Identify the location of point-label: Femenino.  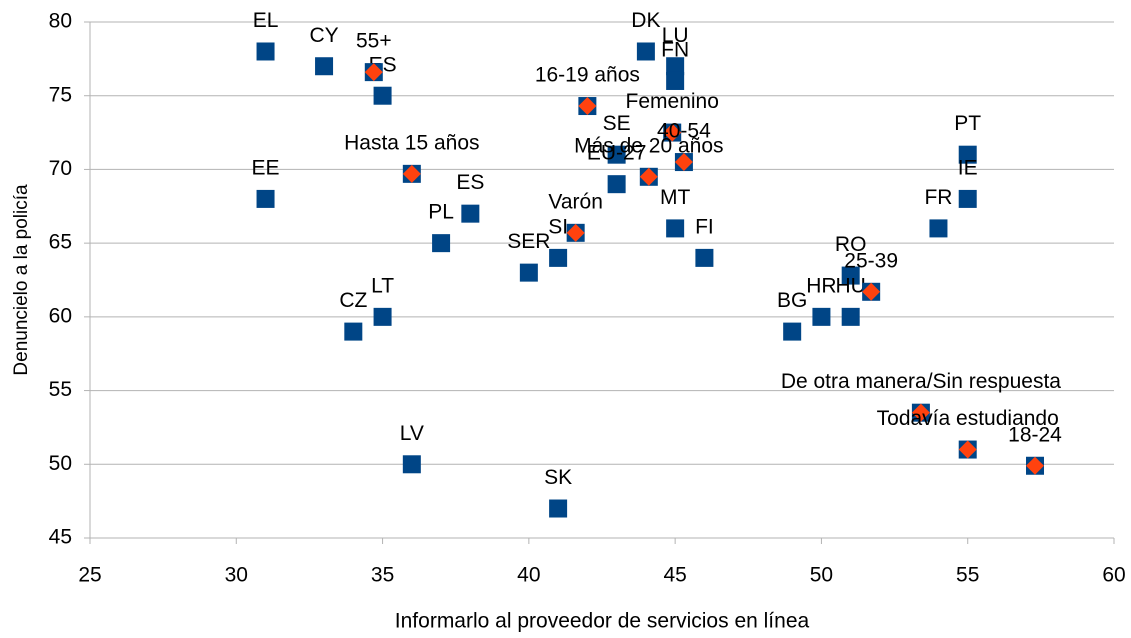
(672, 101).